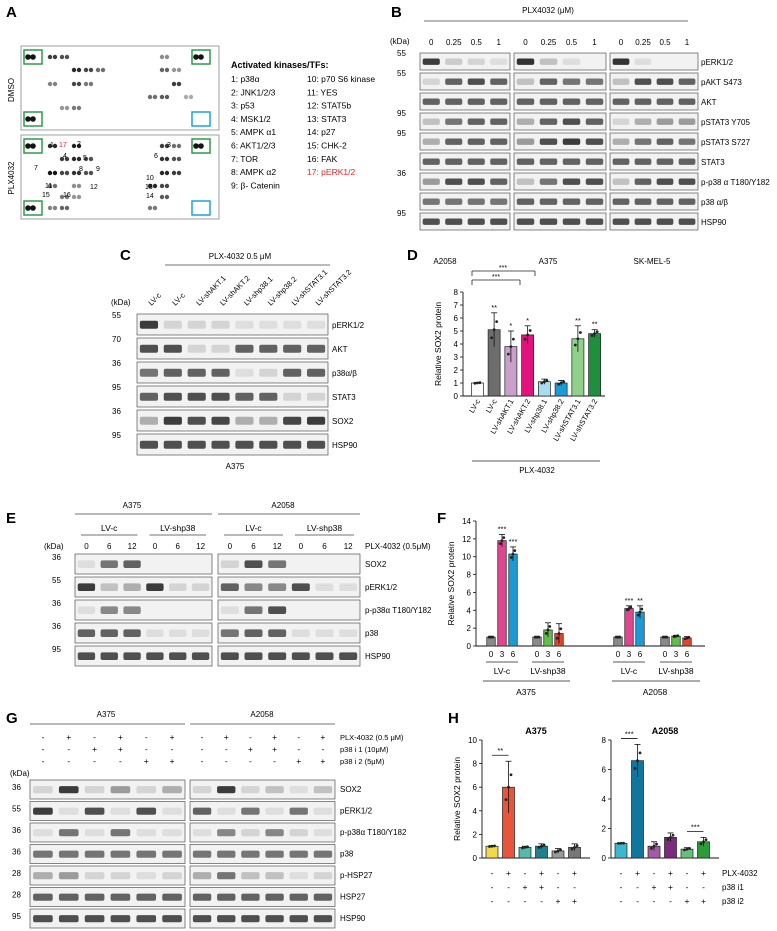 The height and width of the screenshot is (931, 777). What do you see at coordinates (146, 761) in the screenshot?
I see `g-sign-0-2-4: +` at bounding box center [146, 761].